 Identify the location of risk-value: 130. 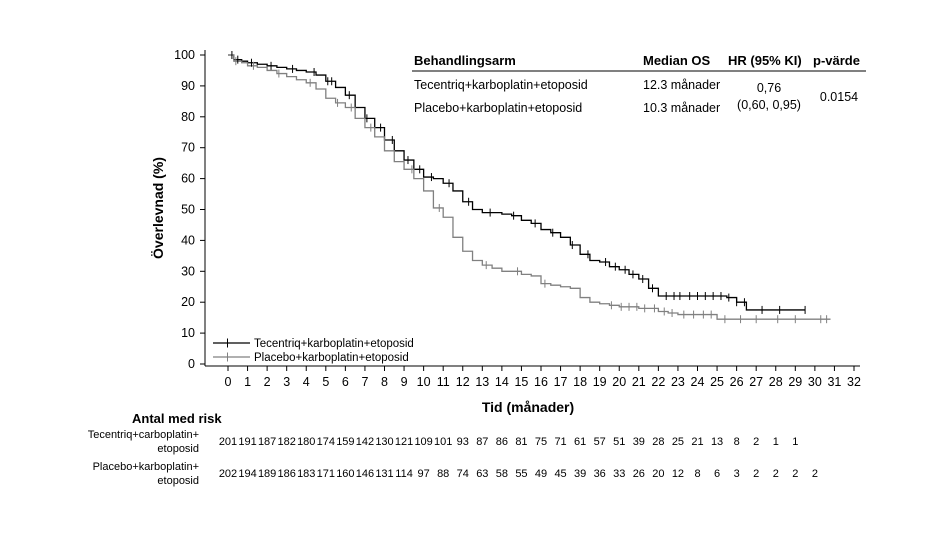
(384, 442).